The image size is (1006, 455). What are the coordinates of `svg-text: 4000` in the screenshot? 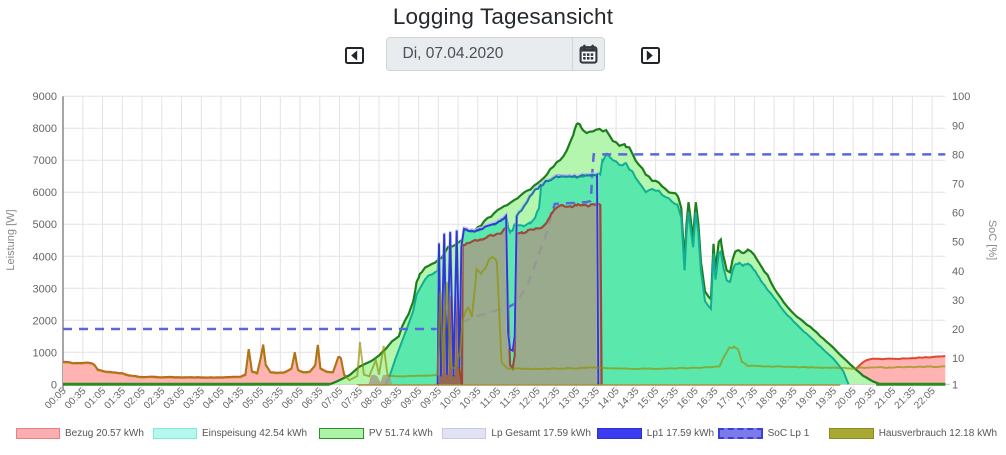 It's located at (45, 257).